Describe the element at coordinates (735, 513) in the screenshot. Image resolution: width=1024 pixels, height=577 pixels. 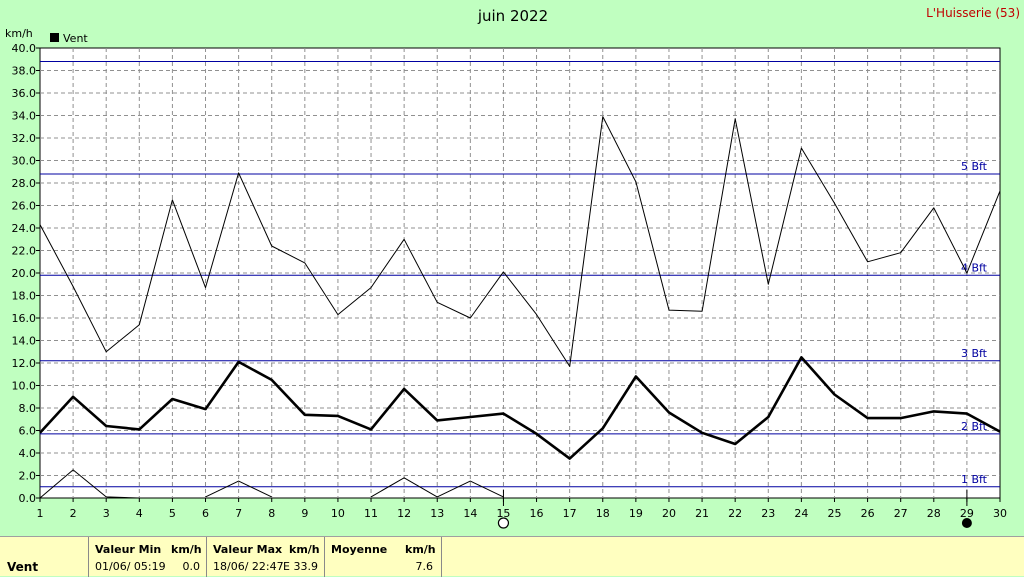
I see `x-tick-label: 22` at that location.